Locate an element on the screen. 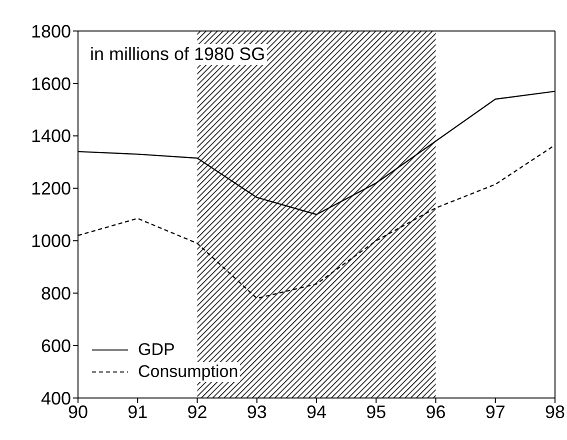  x-tick-label: 96 is located at coordinates (436, 412).